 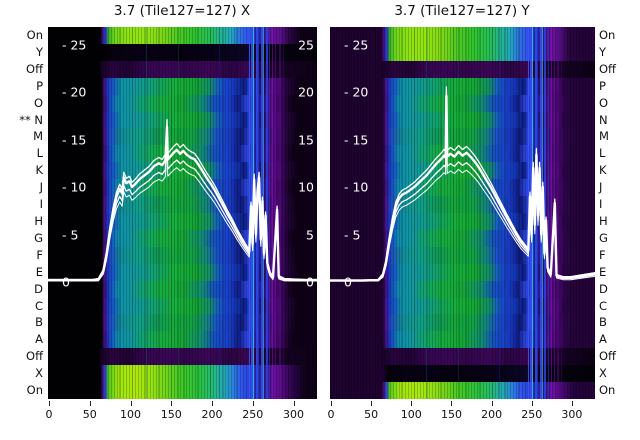 What do you see at coordinates (39, 170) in the screenshot?
I see `row-label-left: K` at bounding box center [39, 170].